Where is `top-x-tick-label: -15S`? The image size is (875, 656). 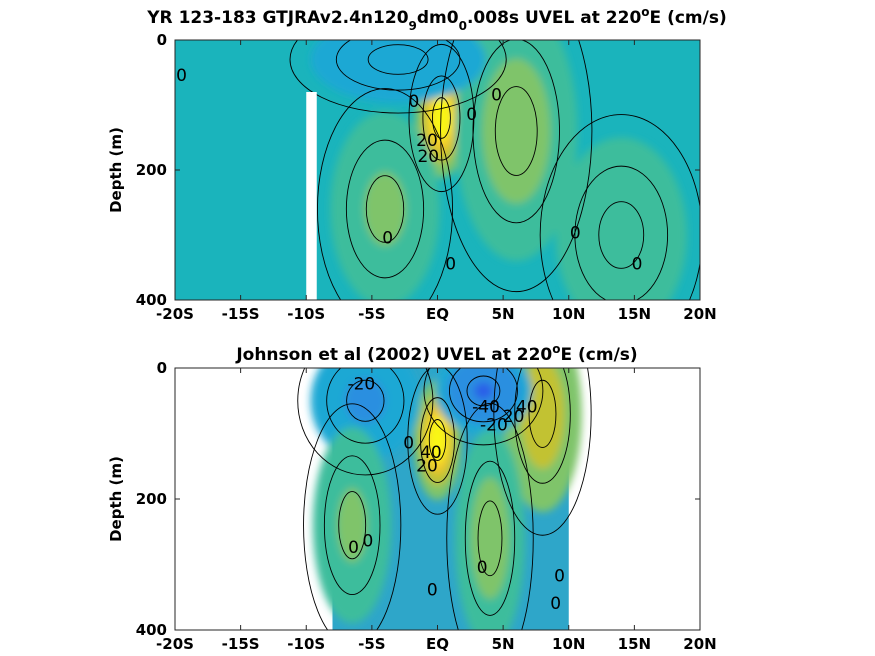 top-x-tick-label: -15S is located at coordinates (241, 314).